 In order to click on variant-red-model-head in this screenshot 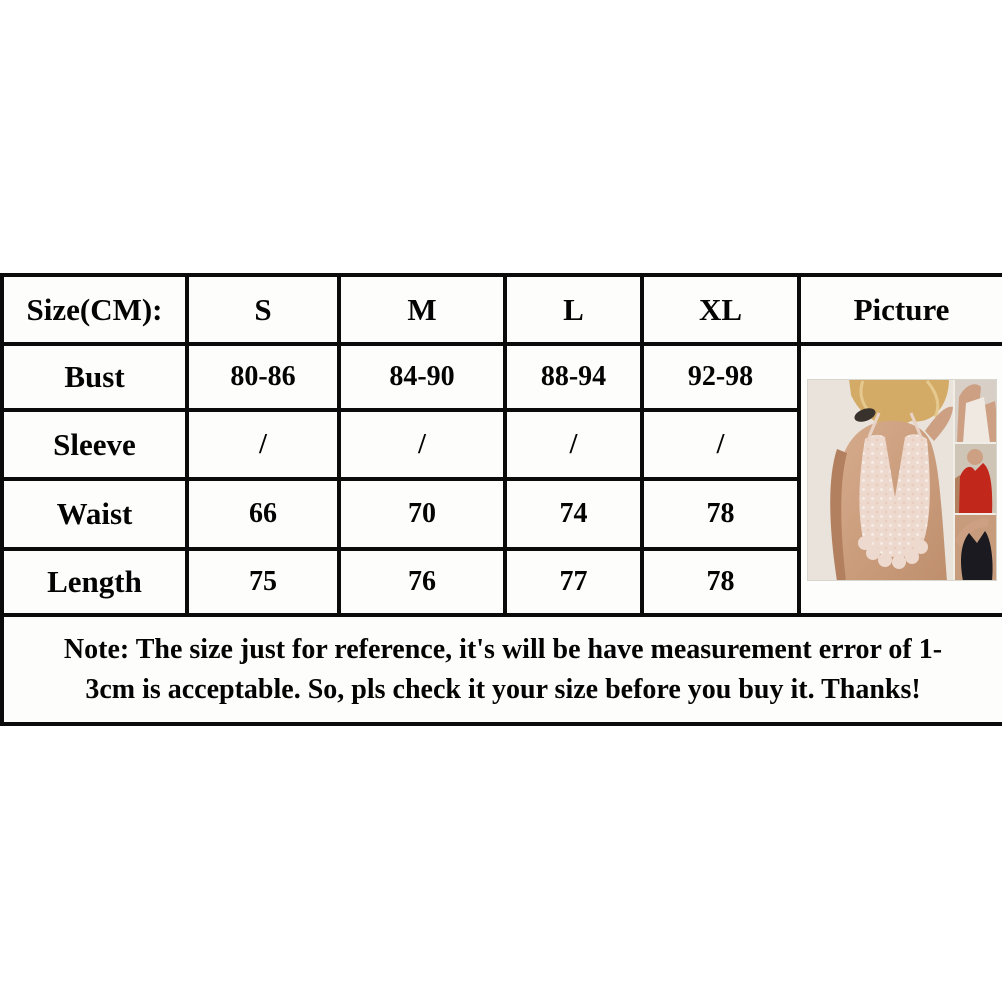, I will do `click(974, 456)`.